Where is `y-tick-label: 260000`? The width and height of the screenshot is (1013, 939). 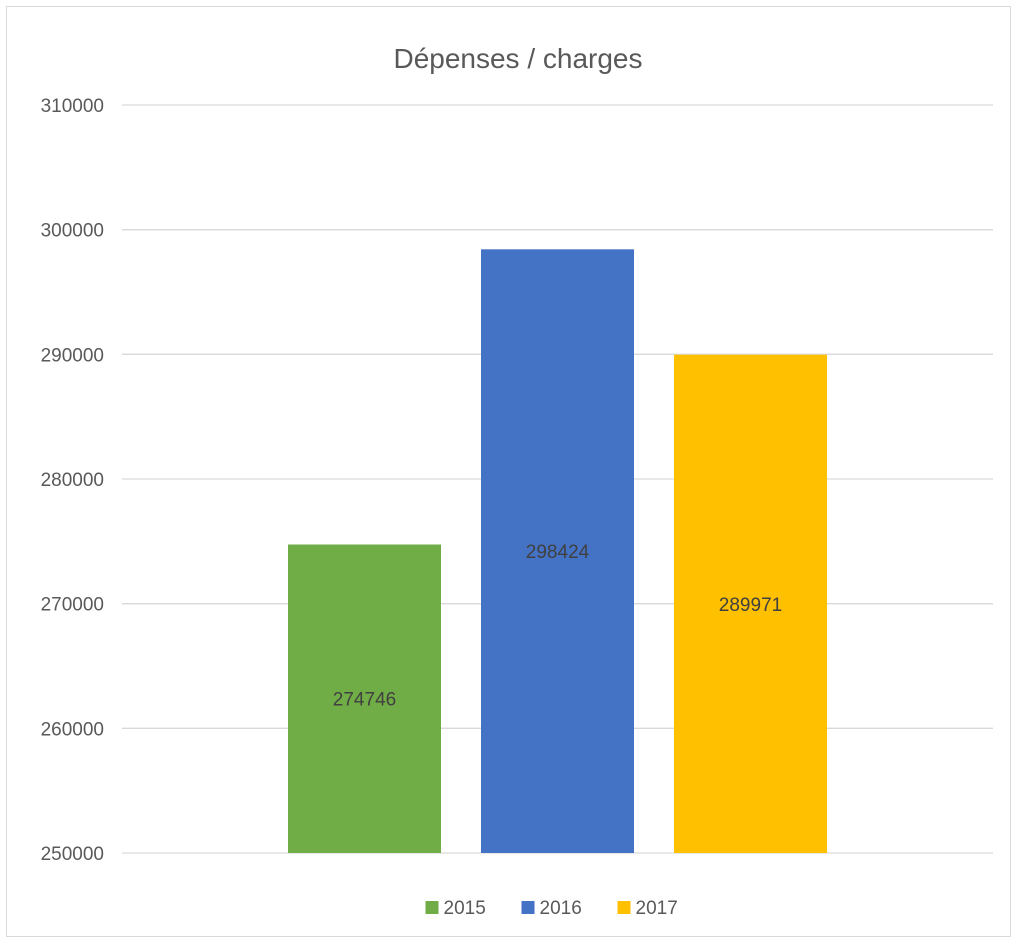
y-tick-label: 260000 is located at coordinates (72, 729).